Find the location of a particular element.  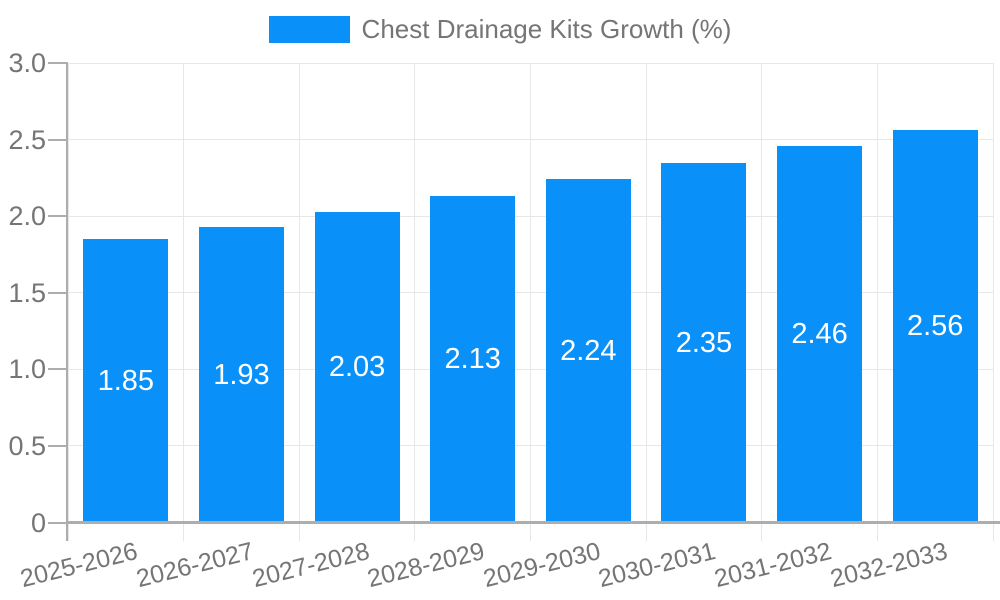

bar-value-label: 2.46 is located at coordinates (819, 334).